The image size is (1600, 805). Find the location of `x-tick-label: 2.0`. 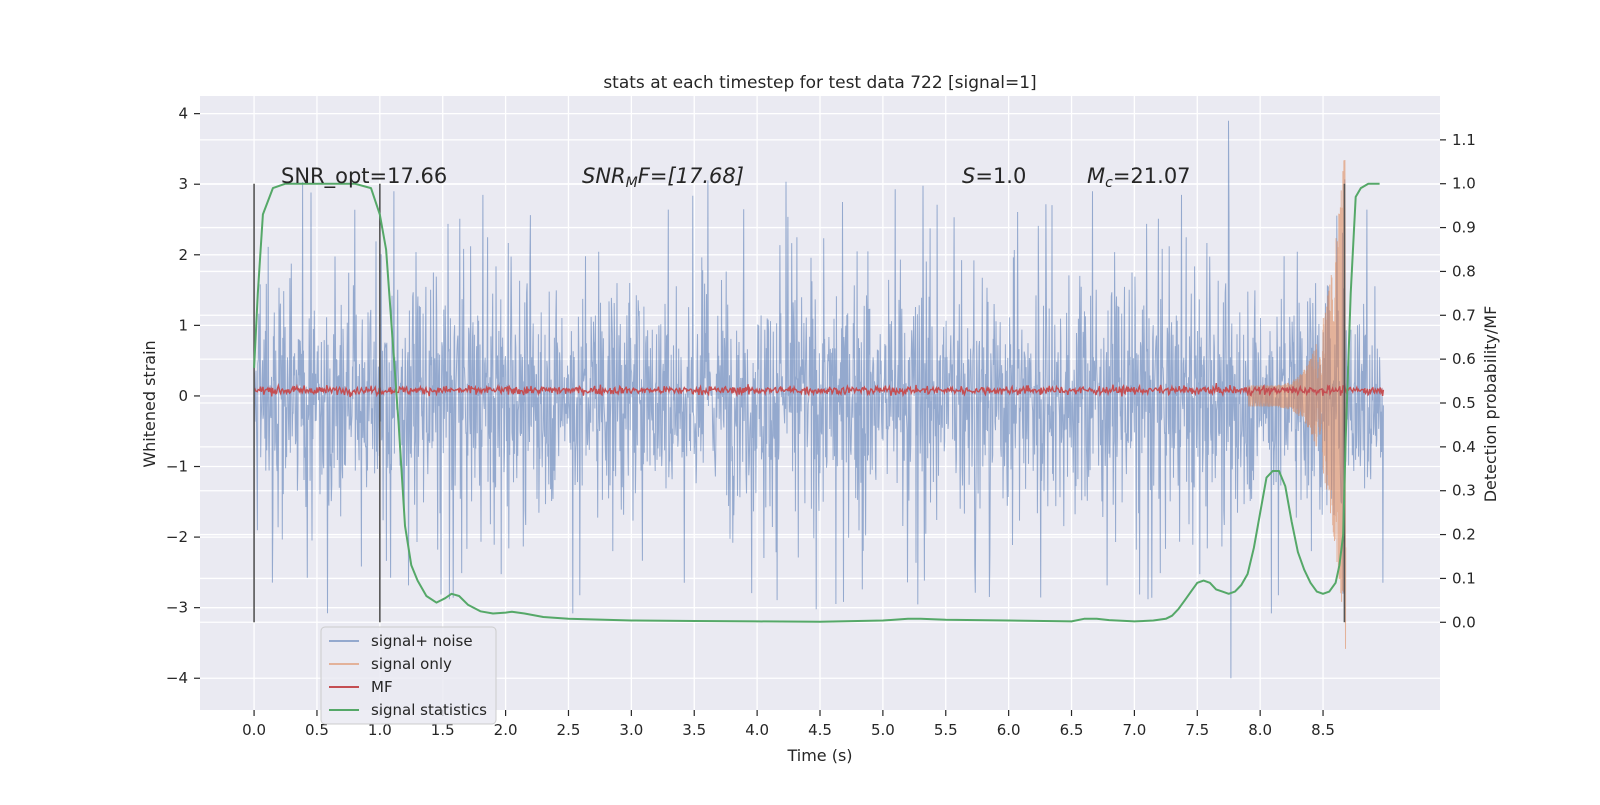

x-tick-label: 2.0 is located at coordinates (506, 730).